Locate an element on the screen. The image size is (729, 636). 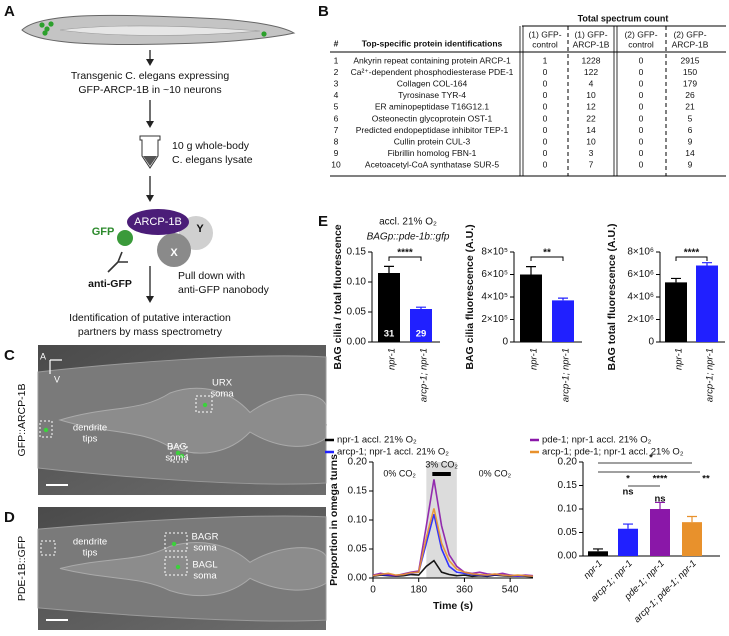
y-tick-label: 2×10⁶ is located at coordinates (640, 319).